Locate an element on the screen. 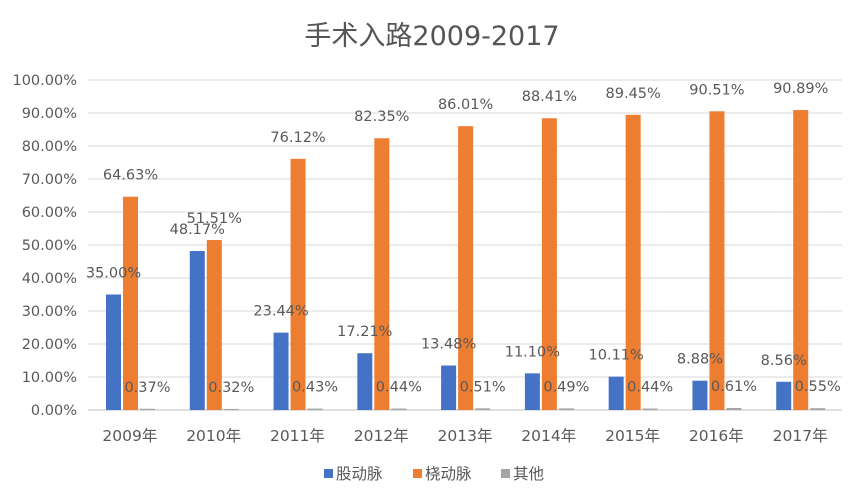 The height and width of the screenshot is (504, 864). y-tick-label: 20.00% is located at coordinates (49, 345).